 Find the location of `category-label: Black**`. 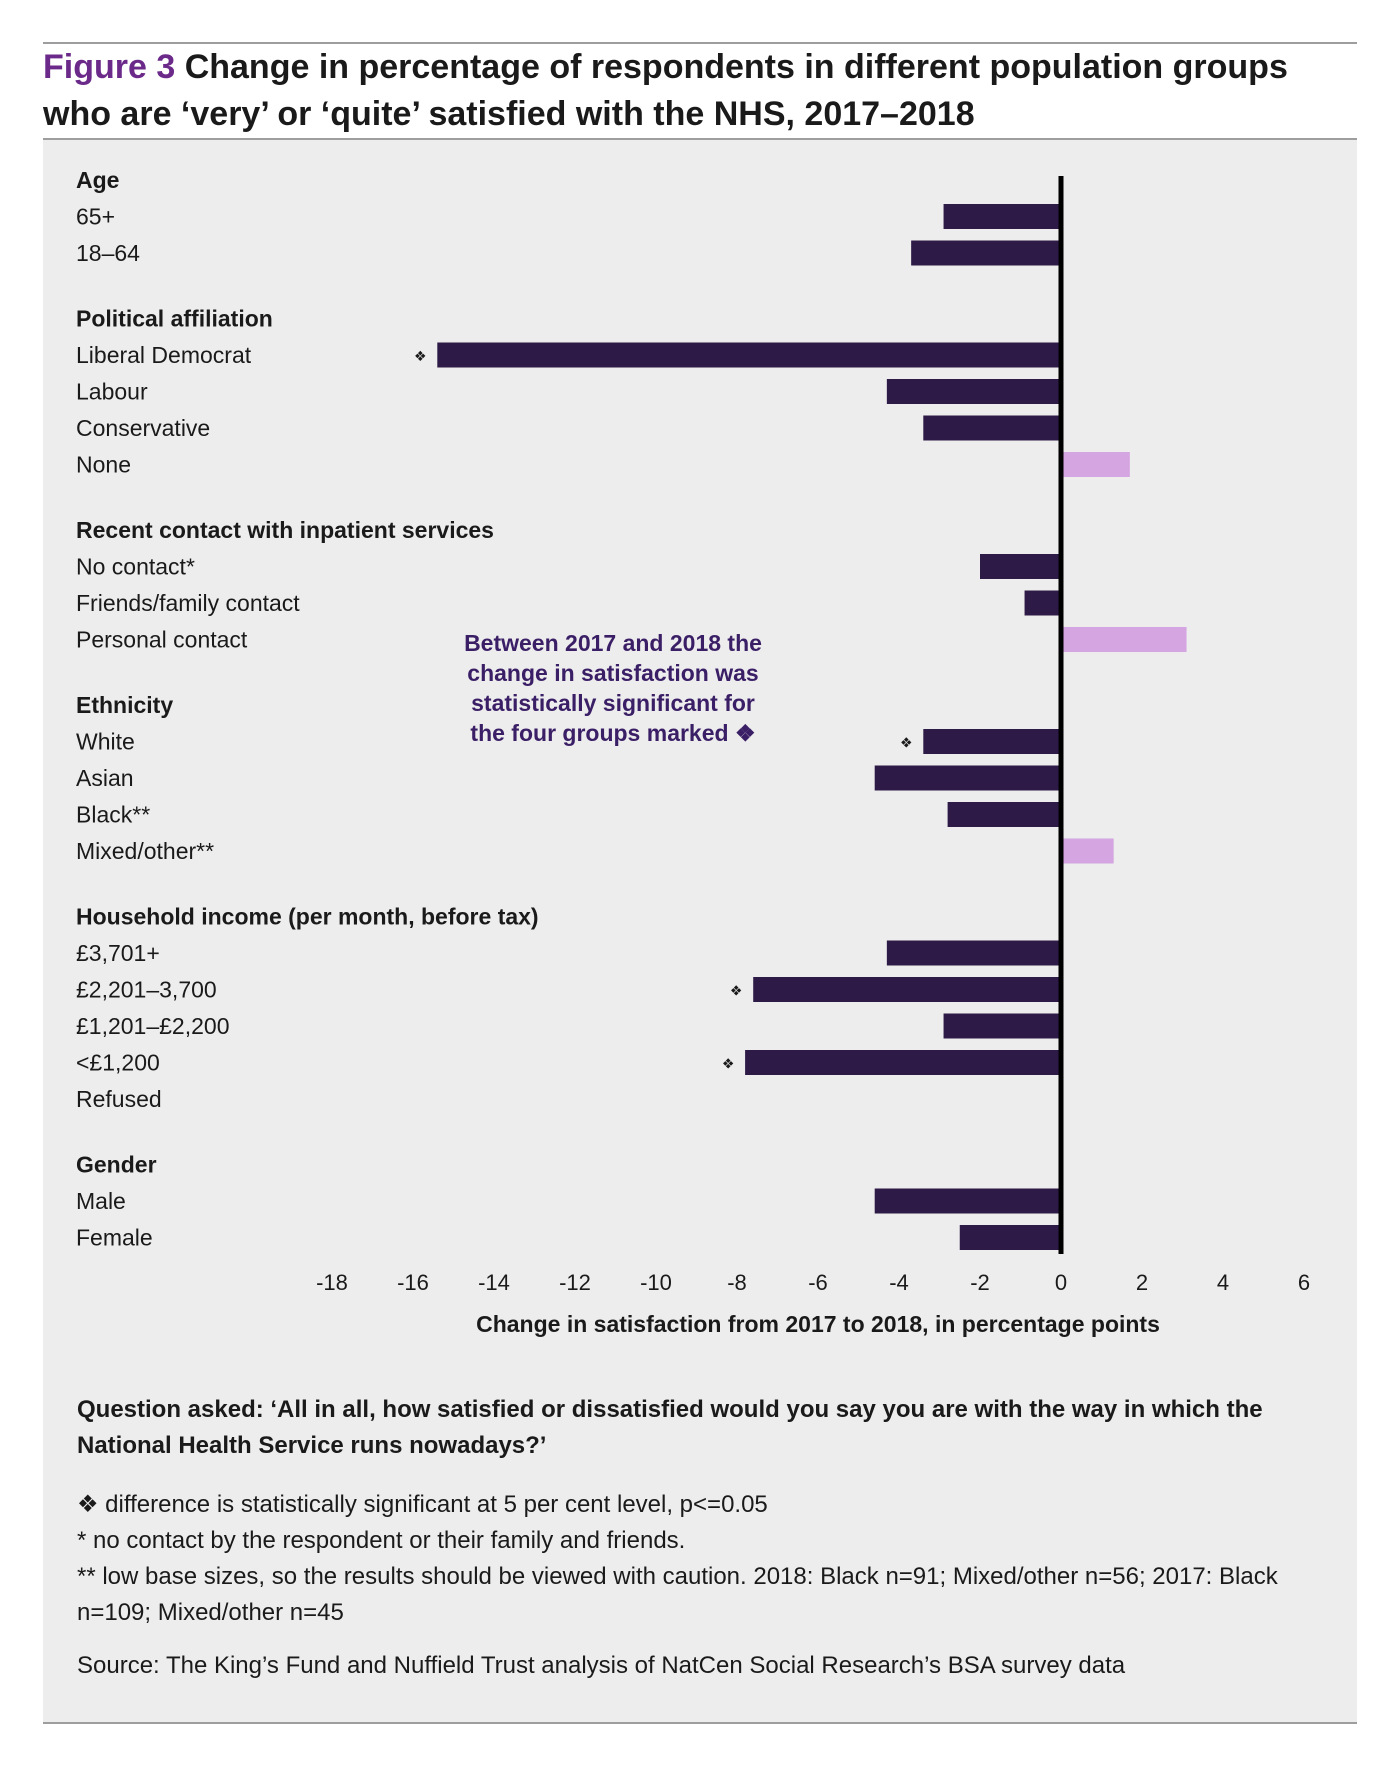

category-label: Black** is located at coordinates (113, 815).